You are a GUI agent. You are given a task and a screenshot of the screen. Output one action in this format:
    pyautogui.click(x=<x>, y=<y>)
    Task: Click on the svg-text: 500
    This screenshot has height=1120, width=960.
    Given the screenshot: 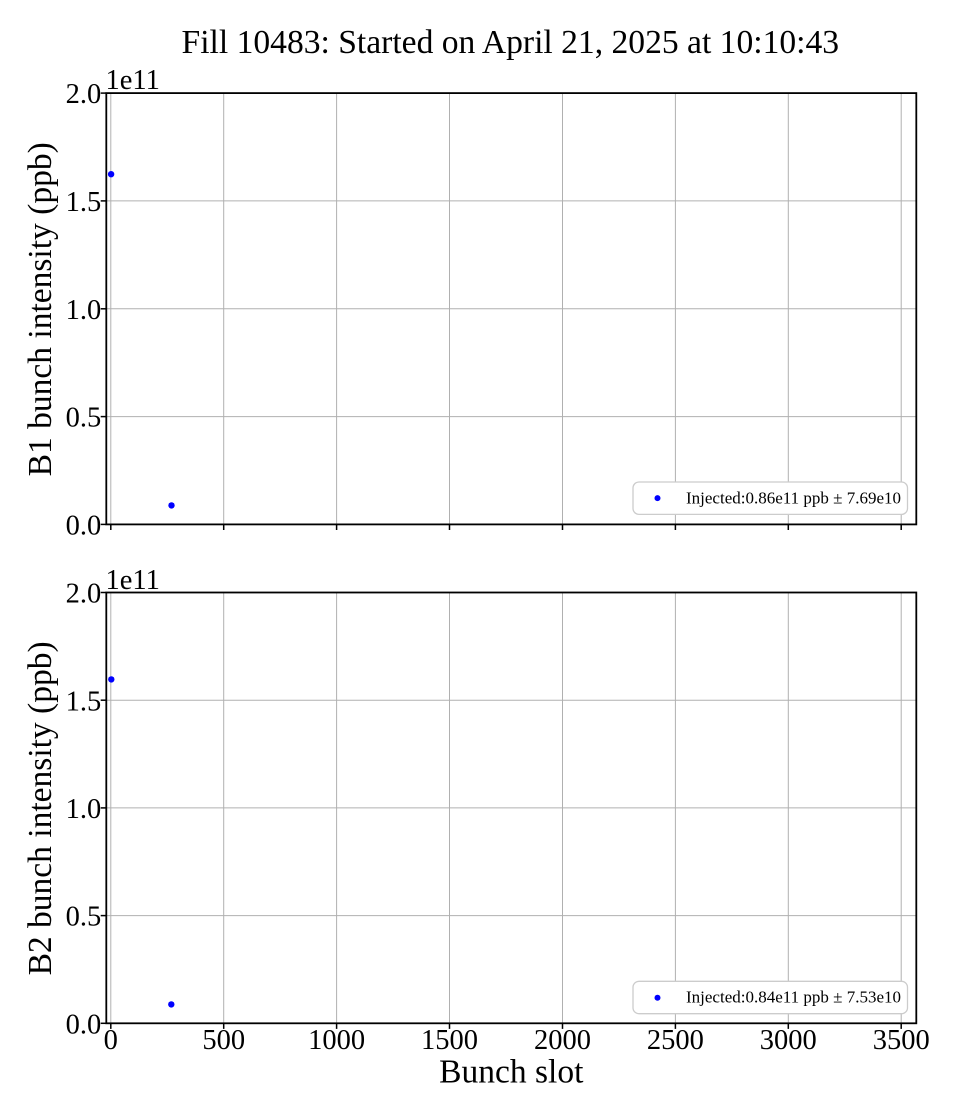 What is the action you would take?
    pyautogui.click(x=223, y=1040)
    